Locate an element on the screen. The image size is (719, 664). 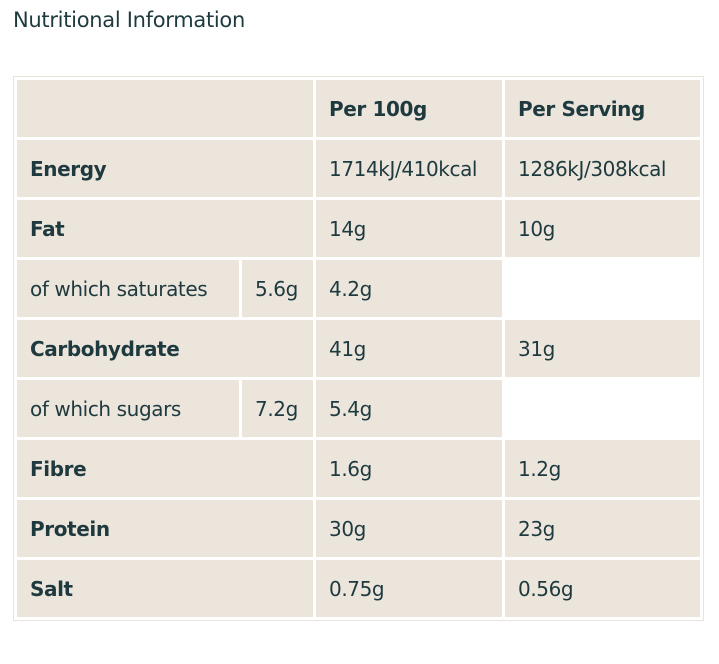
table-header-row: Per 100g Per Serving is located at coordinates (358, 108).